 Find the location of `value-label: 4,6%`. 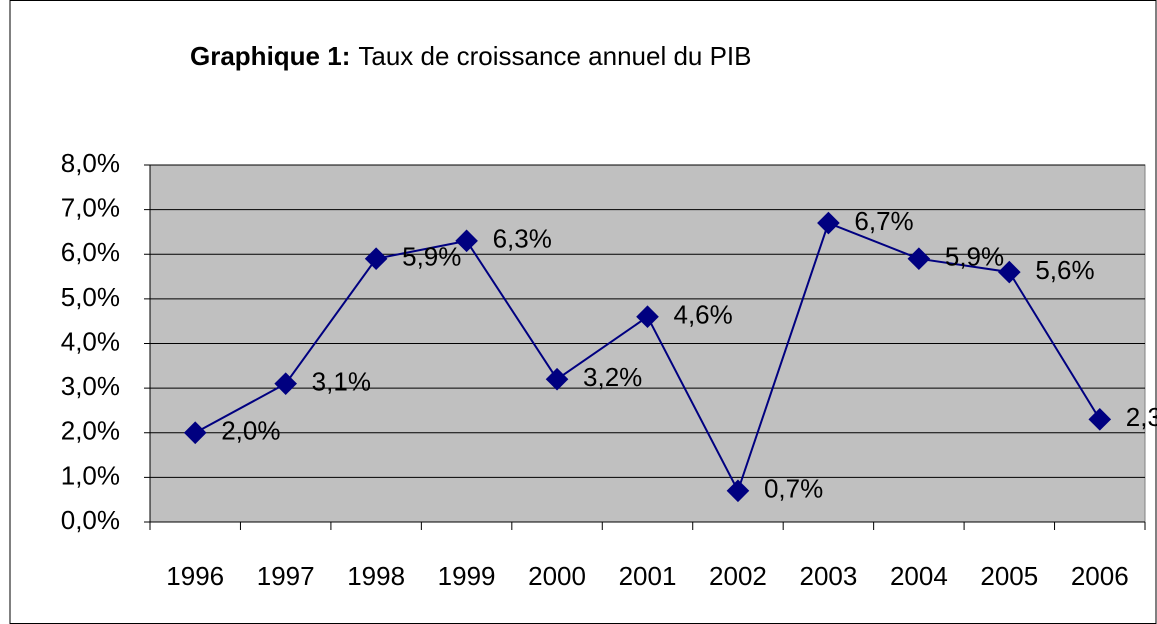

value-label: 4,6% is located at coordinates (703, 315).